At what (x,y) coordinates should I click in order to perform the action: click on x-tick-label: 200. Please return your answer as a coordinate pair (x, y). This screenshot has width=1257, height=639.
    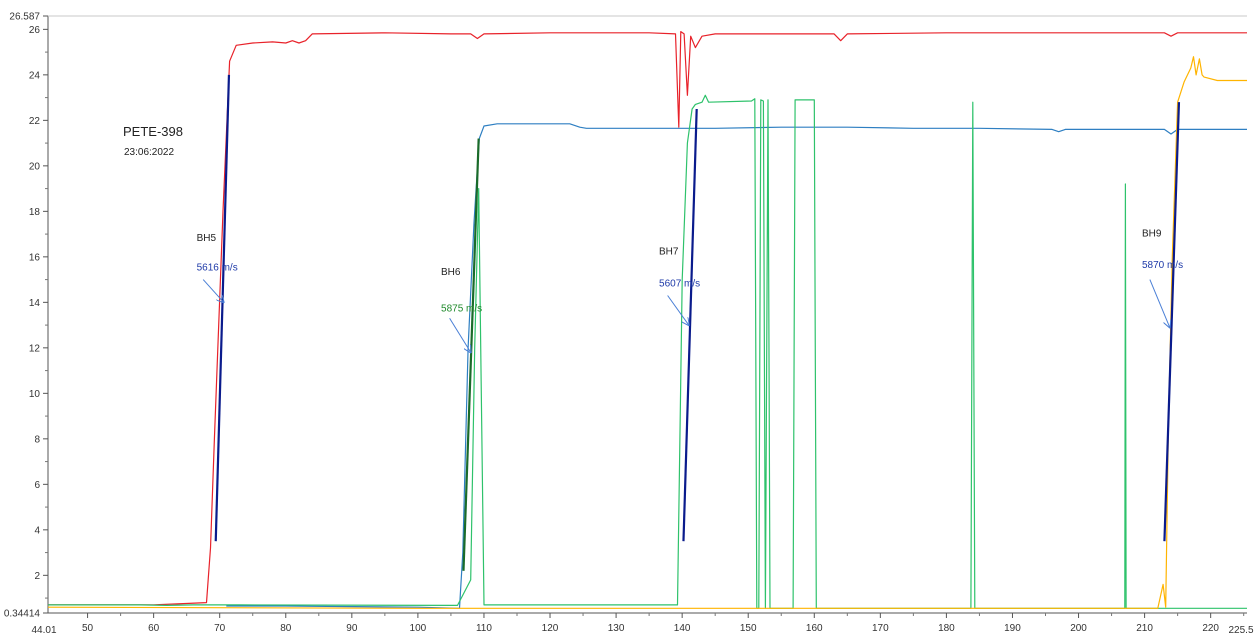
    Looking at the image, I should click on (1078, 628).